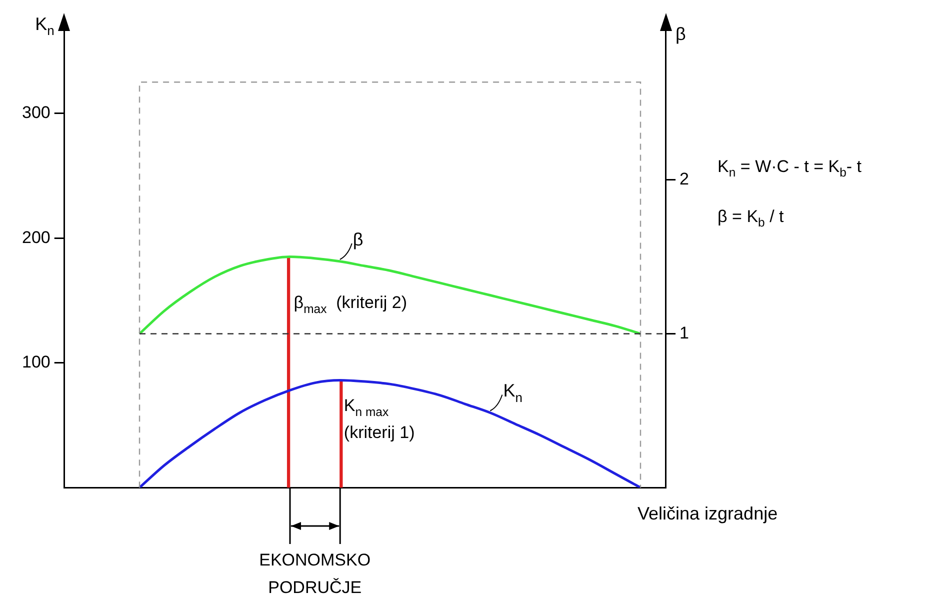 The width and height of the screenshot is (951, 616). I want to click on series-label: β, so click(358, 239).